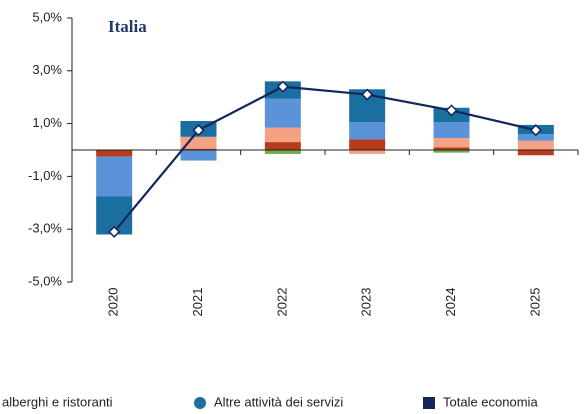  What do you see at coordinates (47, 69) in the screenshot?
I see `y-tick-label: 3,0%` at bounding box center [47, 69].